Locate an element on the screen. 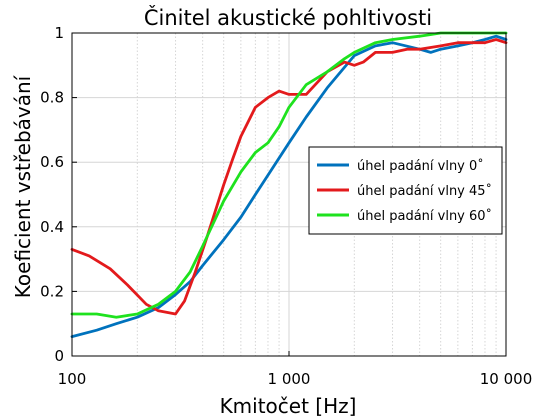 The image size is (560, 420). y-tick-label: 0.8 is located at coordinates (52, 98).